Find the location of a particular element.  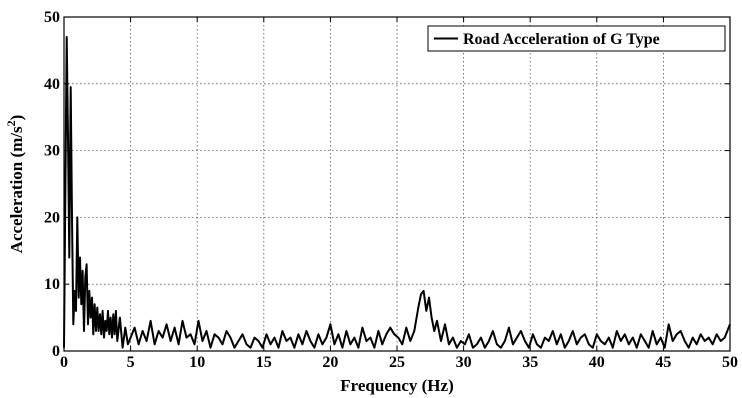

x-tick-label: 20 is located at coordinates (330, 362).